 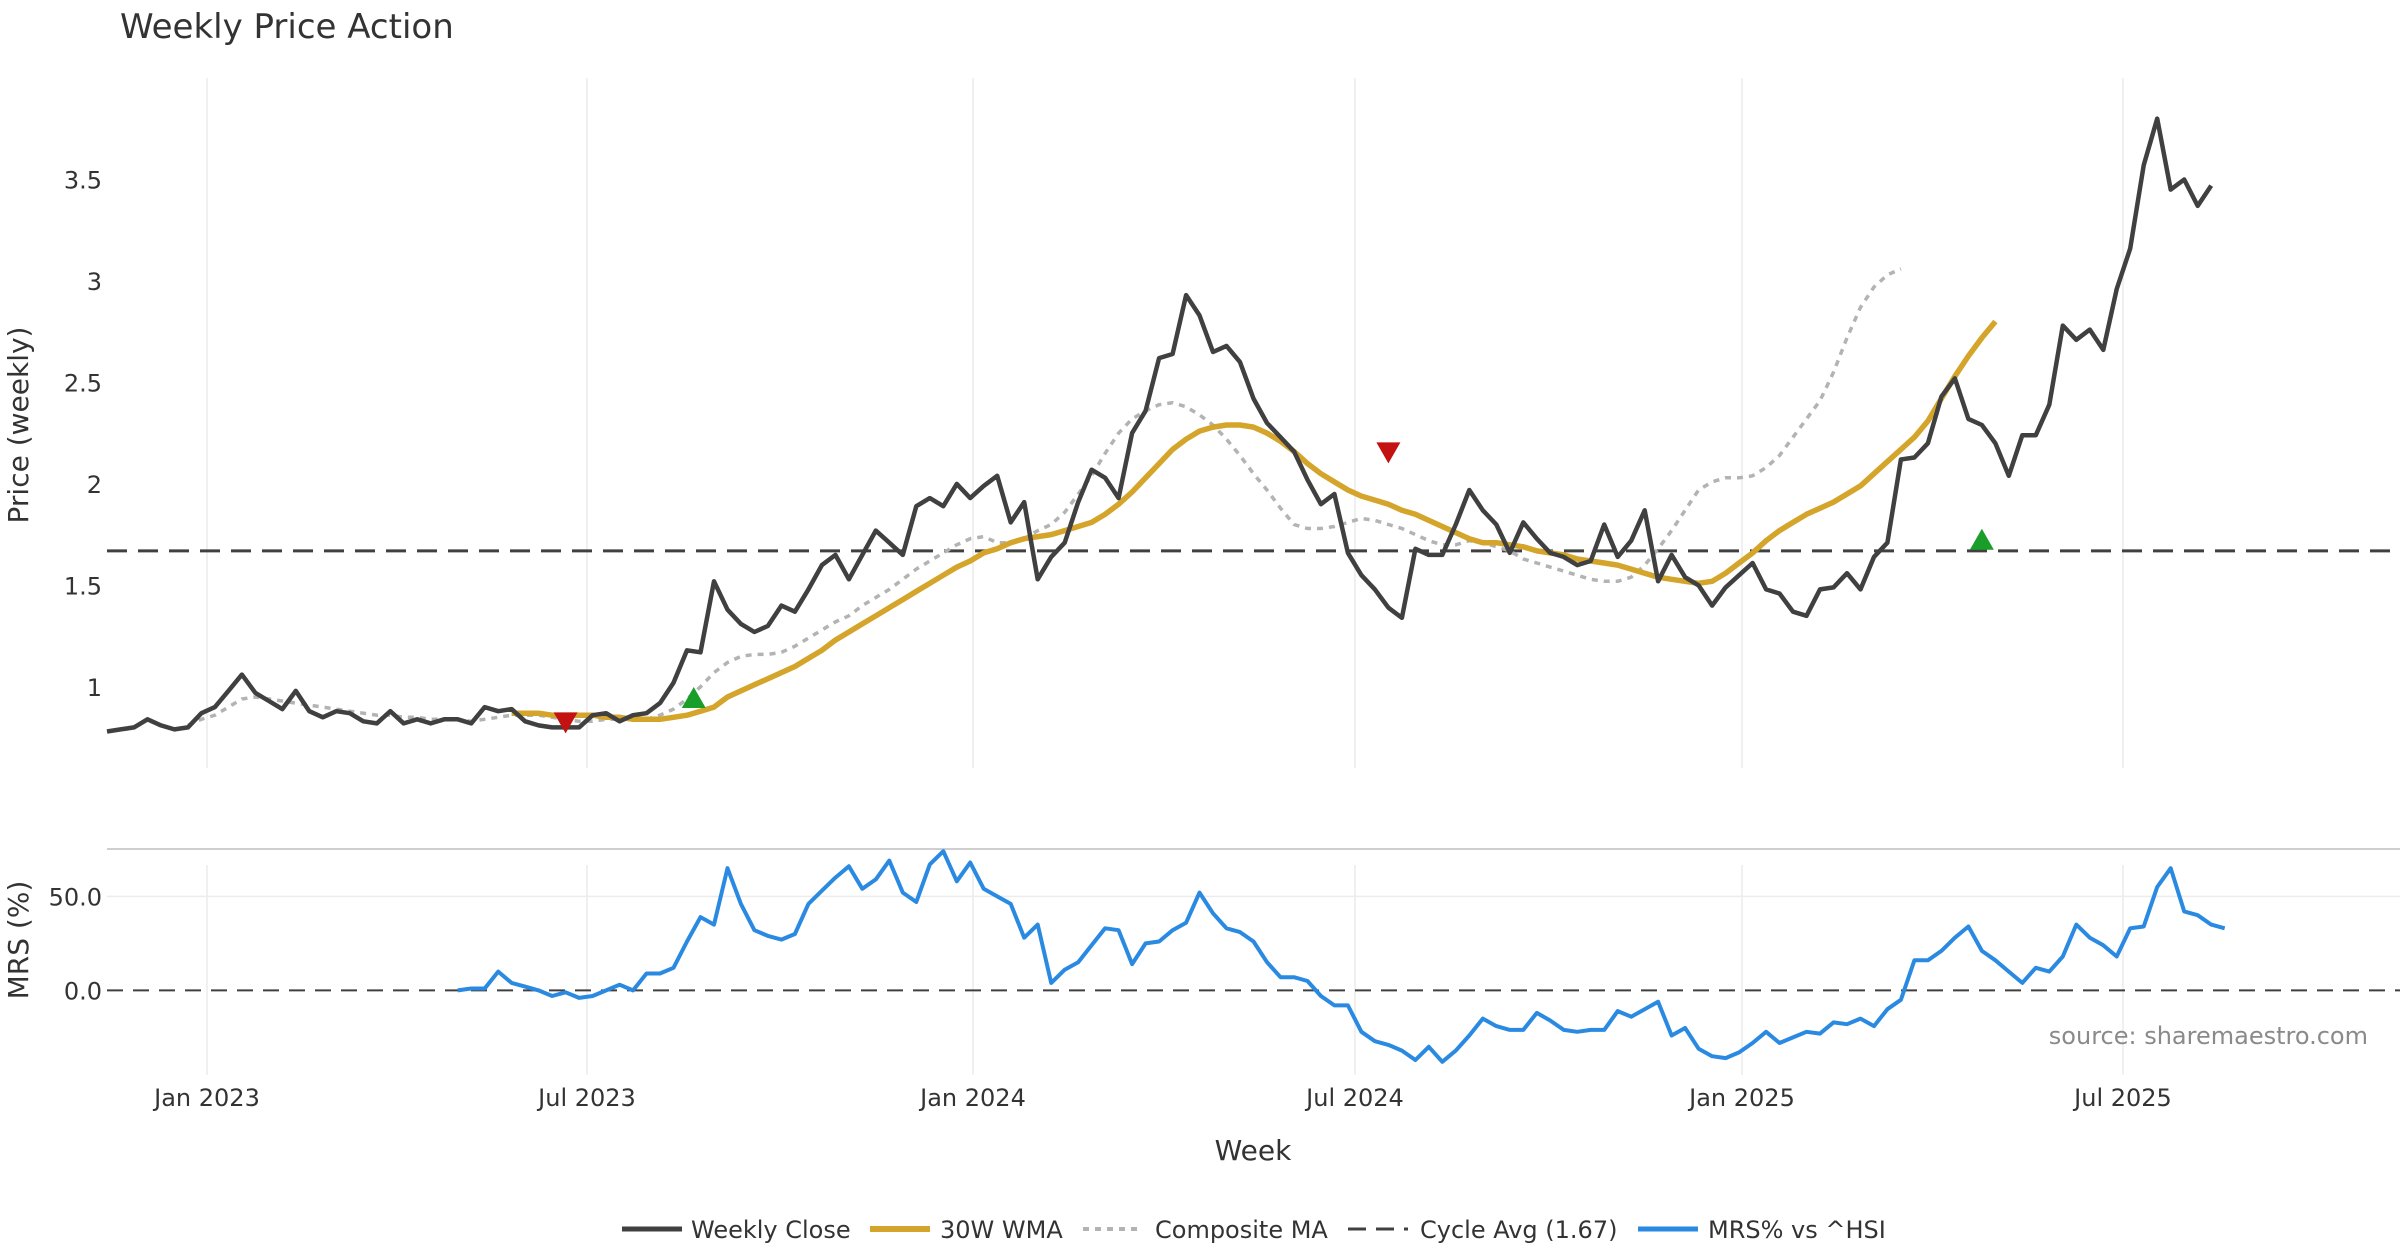 What do you see at coordinates (94, 282) in the screenshot?
I see `price-tick-3: 3` at bounding box center [94, 282].